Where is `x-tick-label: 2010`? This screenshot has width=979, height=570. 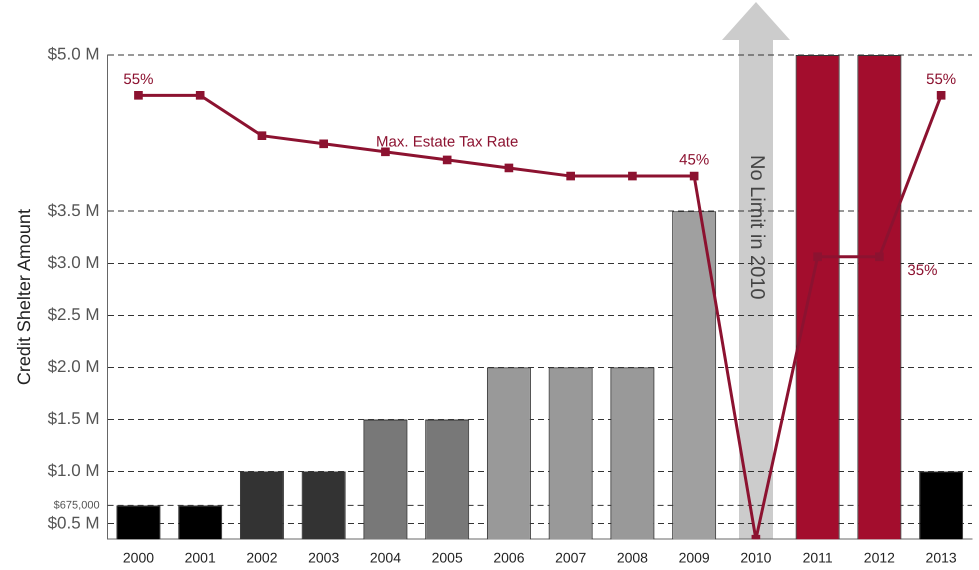 x-tick-label: 2010 is located at coordinates (756, 557).